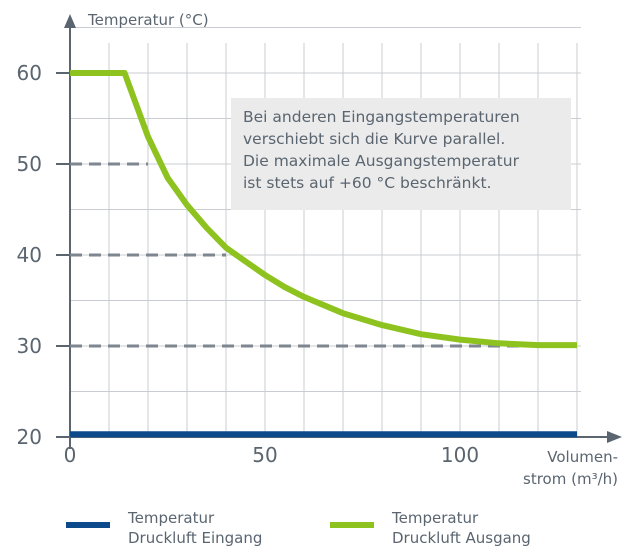 The image size is (623, 551). I want to click on legend-label-ausgang: Temperatur Druckluft Ausgang, so click(461, 528).